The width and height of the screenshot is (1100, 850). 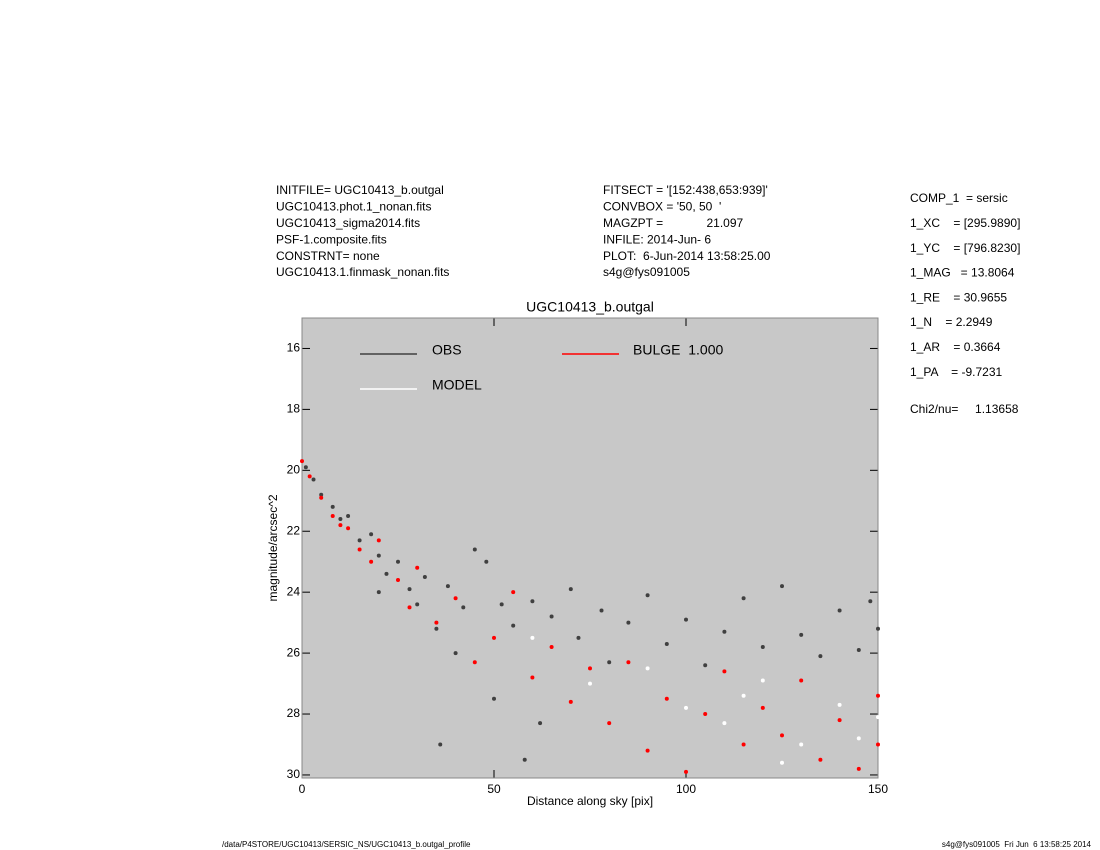 I want to click on footer-stamp: s4g@fys091005 Fri Jun 6 13:58:25 2014, so click(x=1017, y=844).